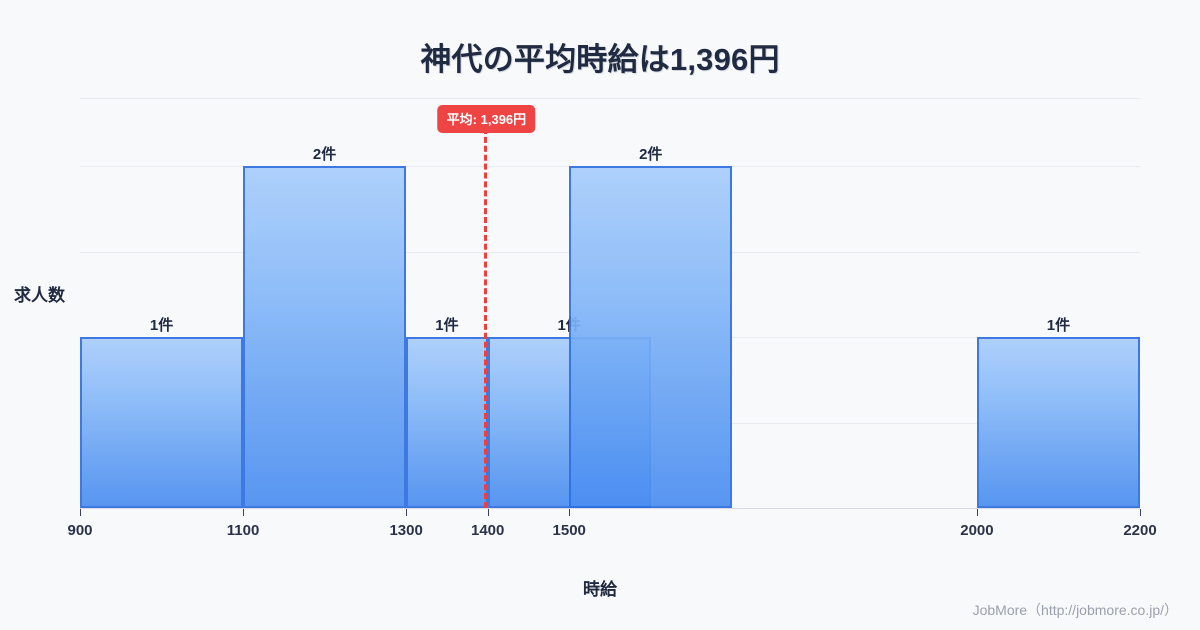 The height and width of the screenshot is (630, 1200). Describe the element at coordinates (610, 508) in the screenshot. I see `x-axis-baseline` at that location.